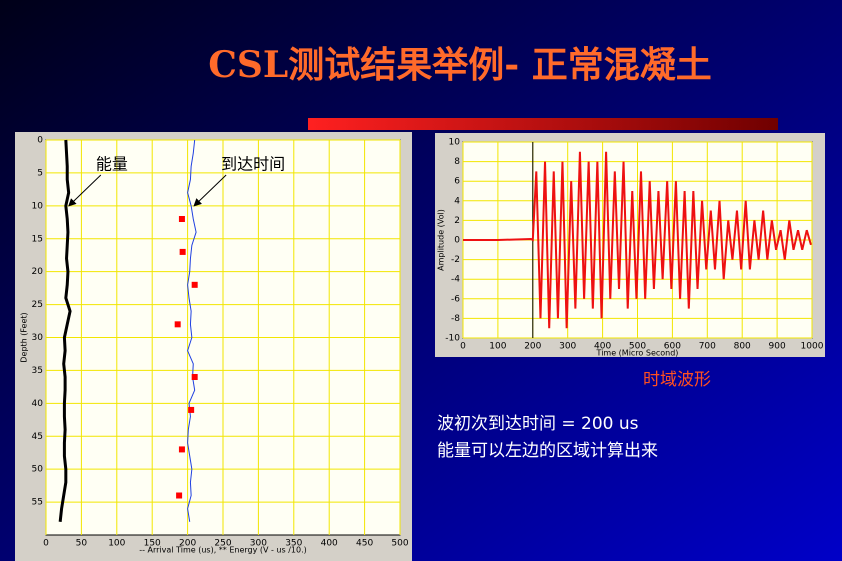 The height and width of the screenshot is (561, 842). What do you see at coordinates (677, 380) in the screenshot?
I see `caption: 时域波形` at bounding box center [677, 380].